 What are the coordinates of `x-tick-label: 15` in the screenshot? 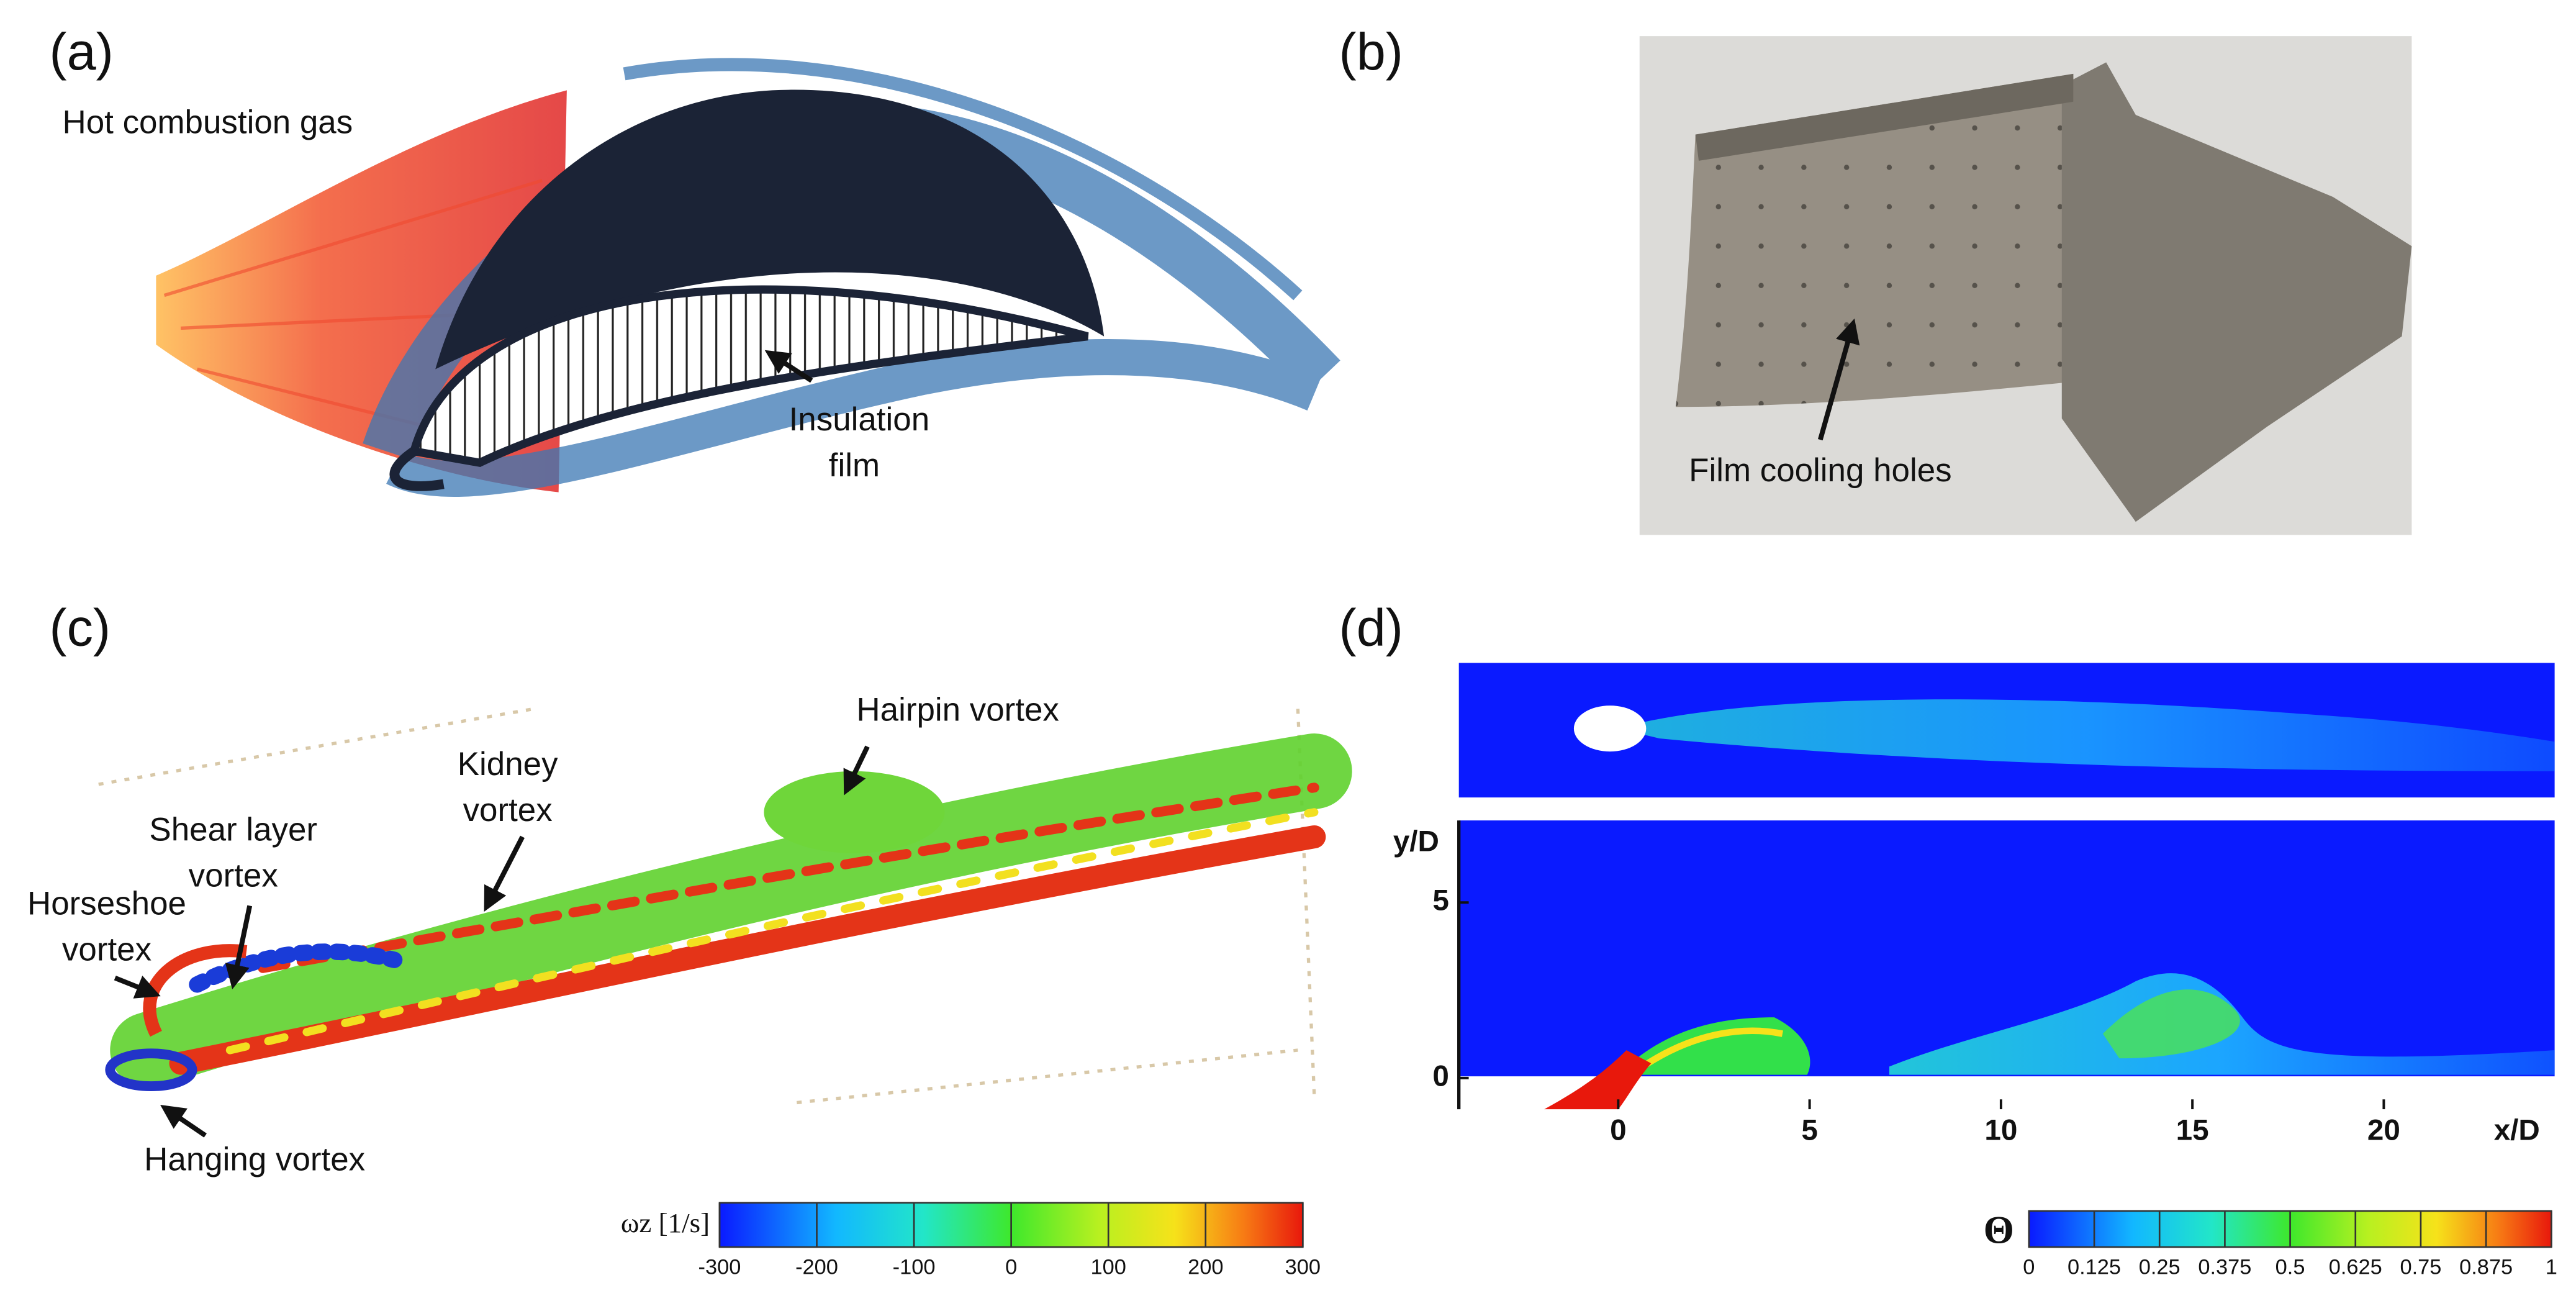 It's located at (2192, 1130).